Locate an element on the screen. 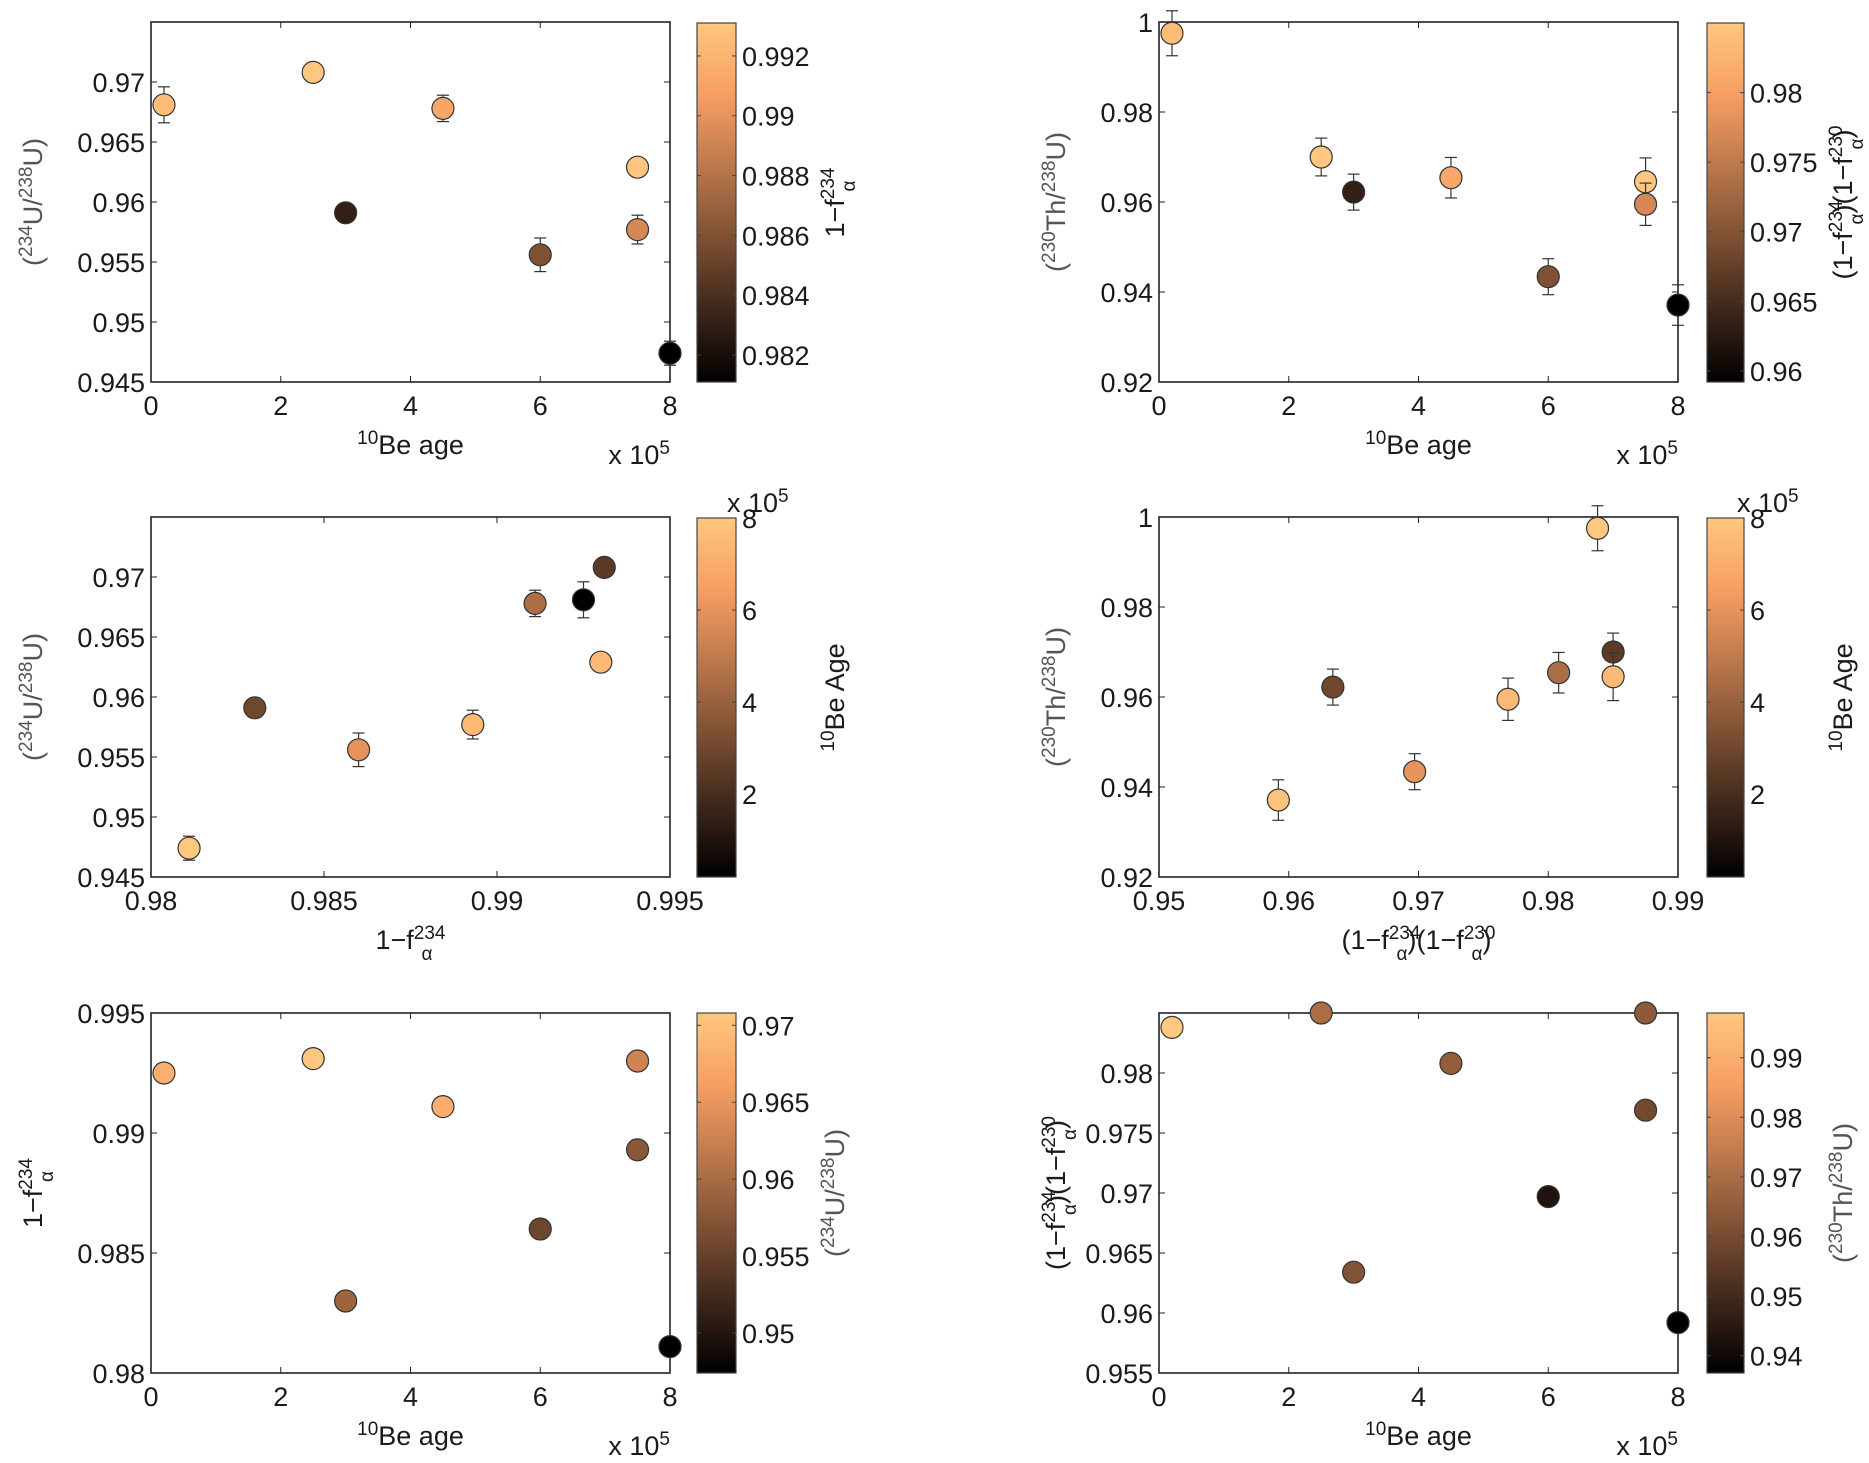 Image resolution: width=1869 pixels, height=1463 pixels. colorbar-tick-label: 0.99 is located at coordinates (768, 117).